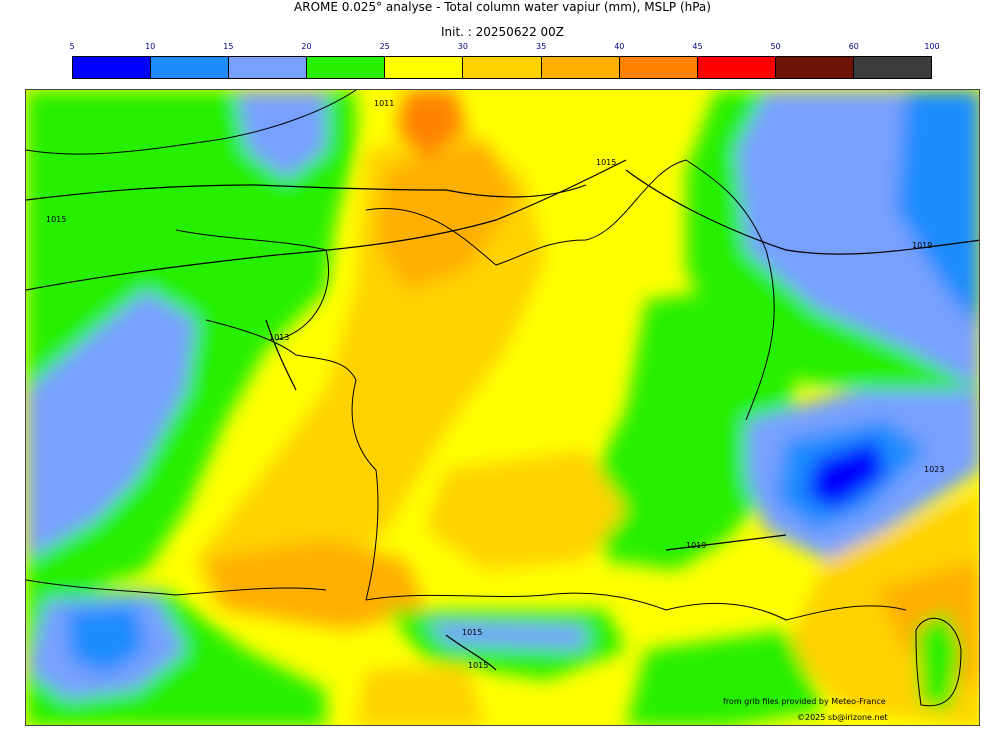  What do you see at coordinates (541, 46) in the screenshot?
I see `colorbar-tick: 35` at bounding box center [541, 46].